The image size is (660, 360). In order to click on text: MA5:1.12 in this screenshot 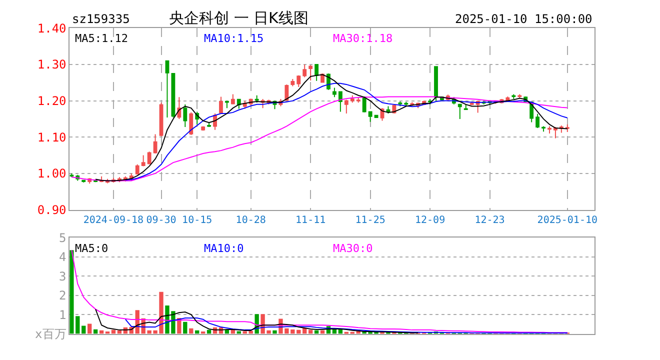, I will do `click(101, 38)`.